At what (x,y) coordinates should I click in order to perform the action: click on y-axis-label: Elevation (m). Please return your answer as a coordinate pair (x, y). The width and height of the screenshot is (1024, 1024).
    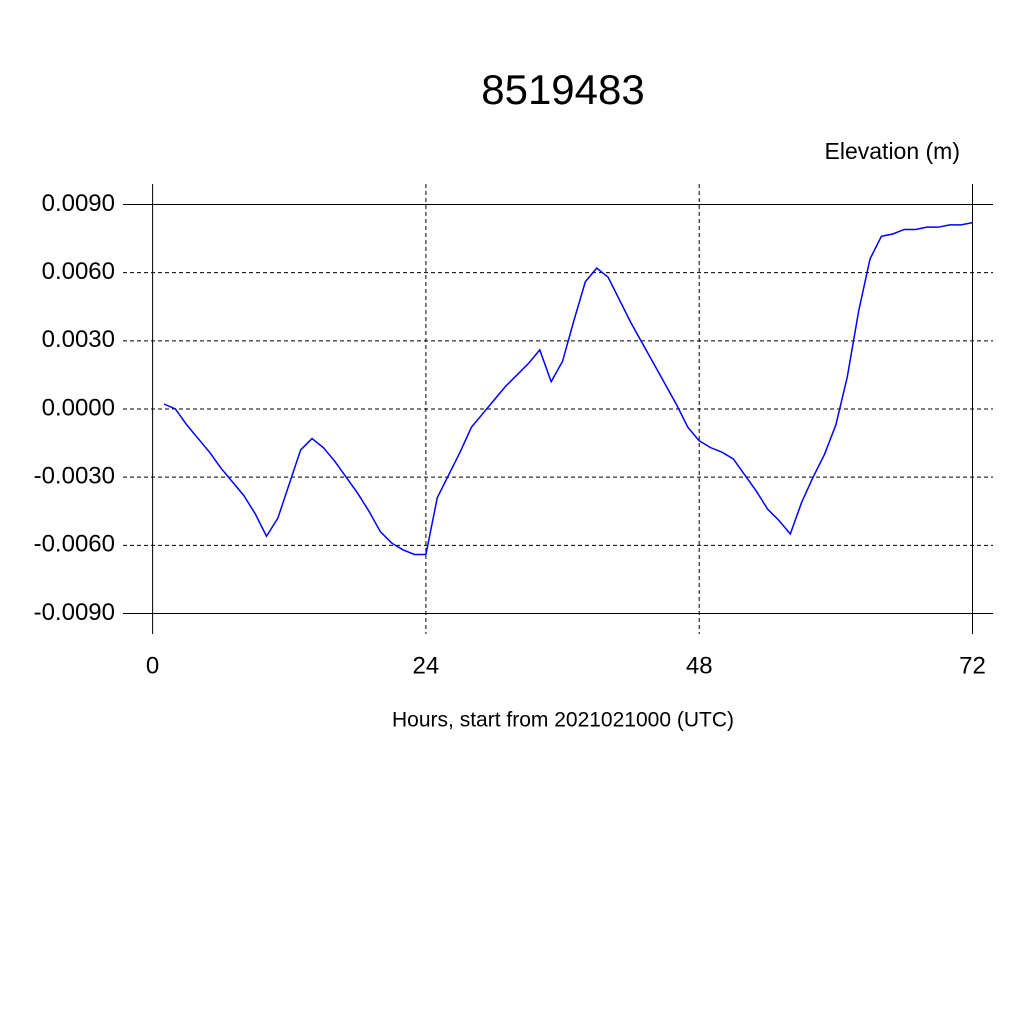
    Looking at the image, I should click on (892, 151).